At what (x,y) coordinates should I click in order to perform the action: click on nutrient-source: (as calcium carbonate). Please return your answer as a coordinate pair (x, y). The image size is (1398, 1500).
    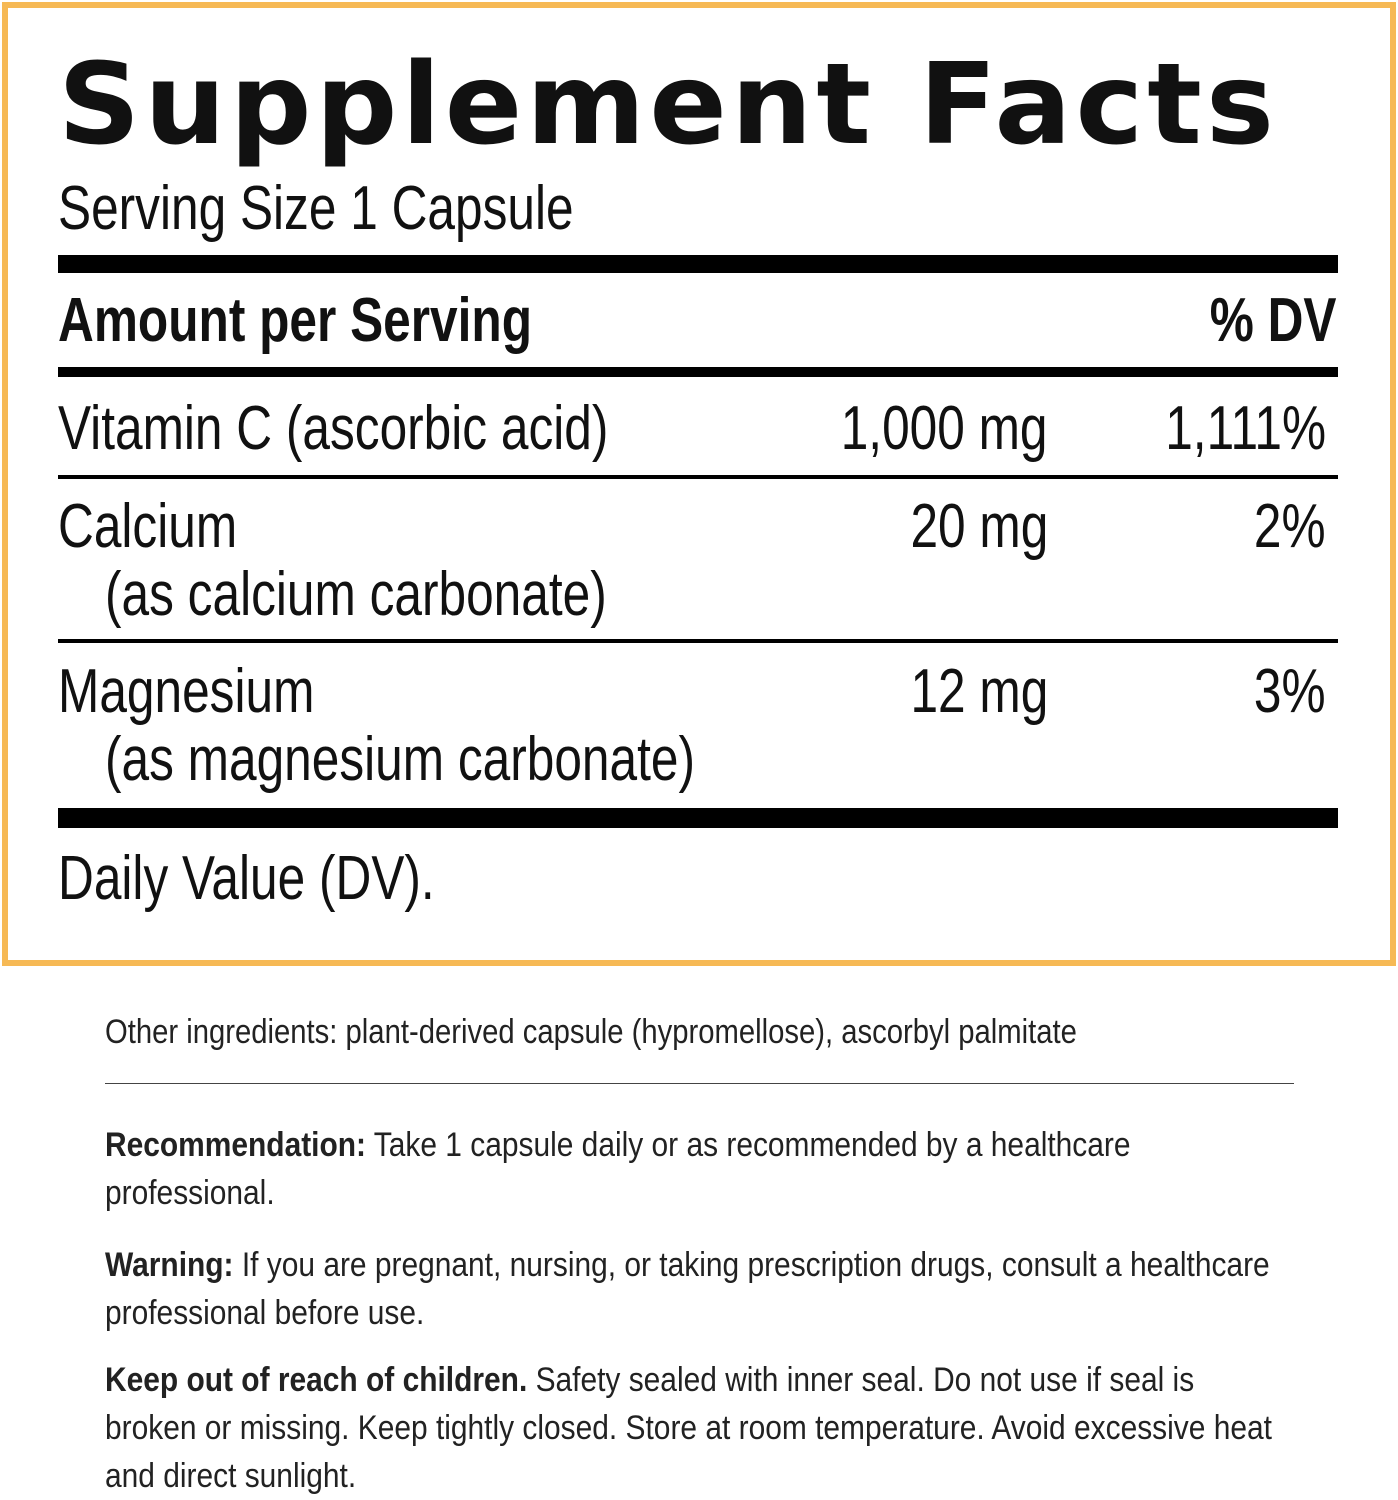
    Looking at the image, I should click on (356, 594).